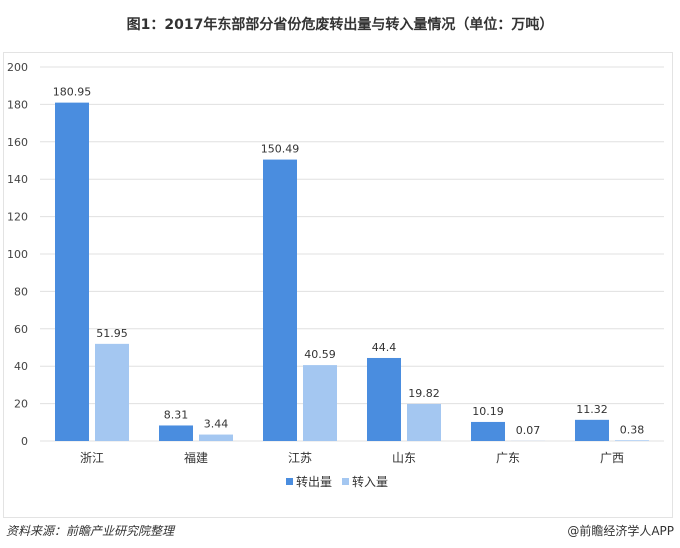 The height and width of the screenshot is (548, 680). What do you see at coordinates (196, 457) in the screenshot?
I see `x-tick-label: 福建` at bounding box center [196, 457].